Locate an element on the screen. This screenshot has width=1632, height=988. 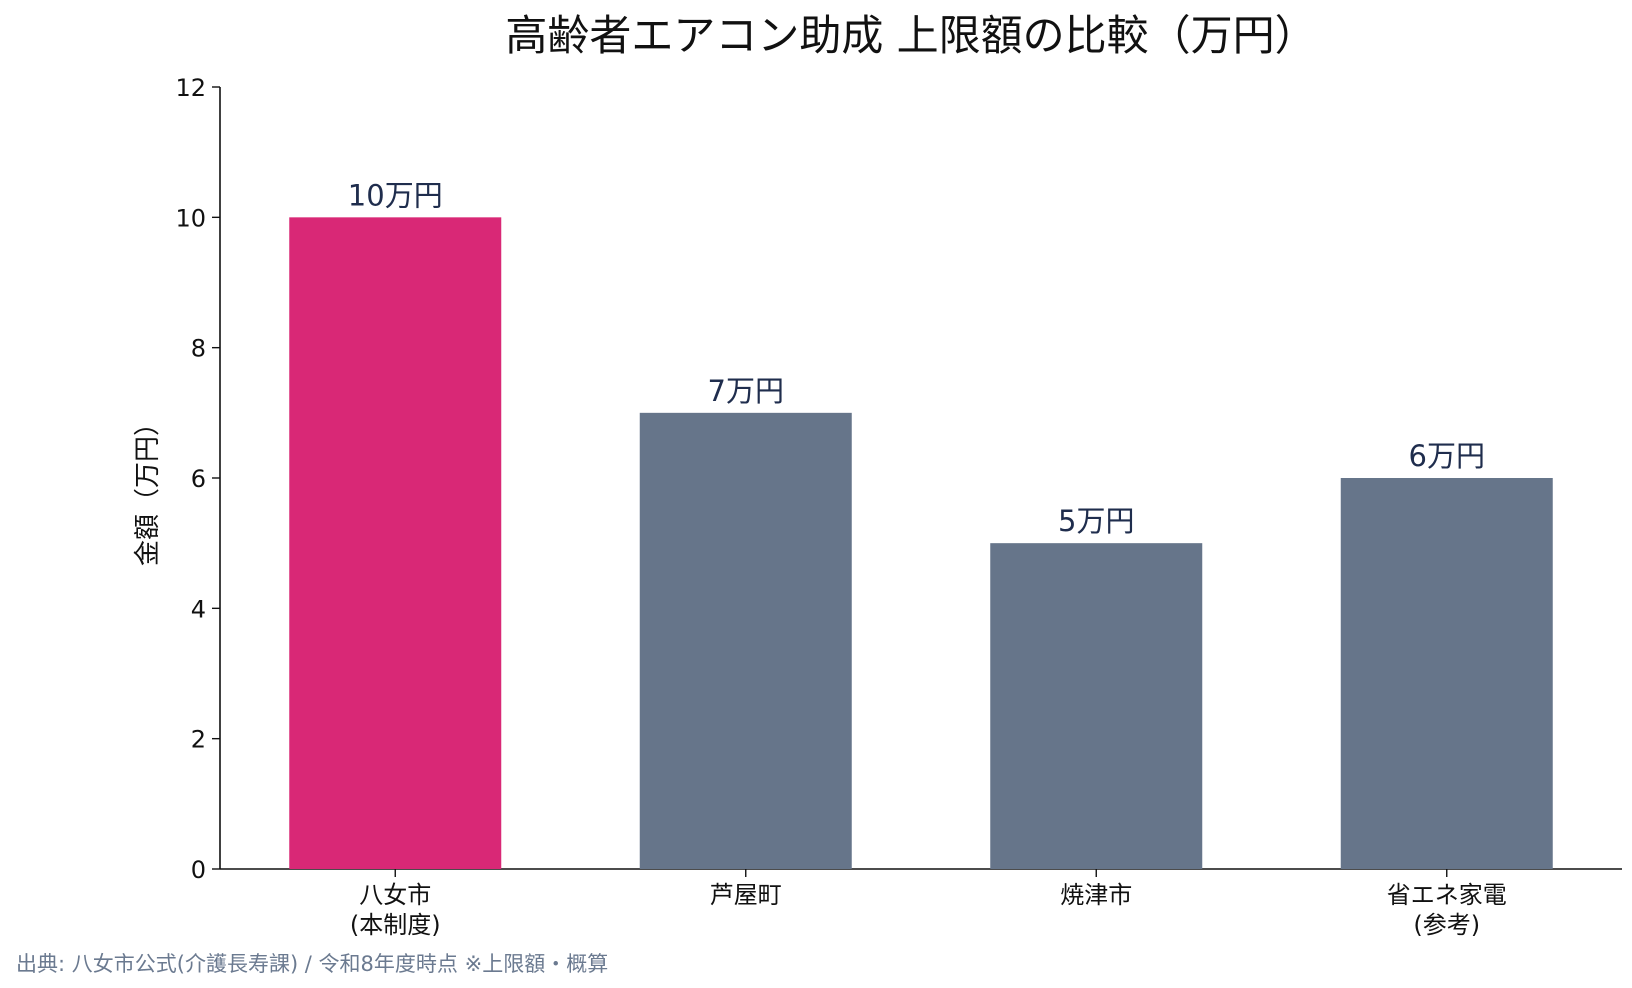
x-tick-label: 芦屋町 is located at coordinates (746, 895).